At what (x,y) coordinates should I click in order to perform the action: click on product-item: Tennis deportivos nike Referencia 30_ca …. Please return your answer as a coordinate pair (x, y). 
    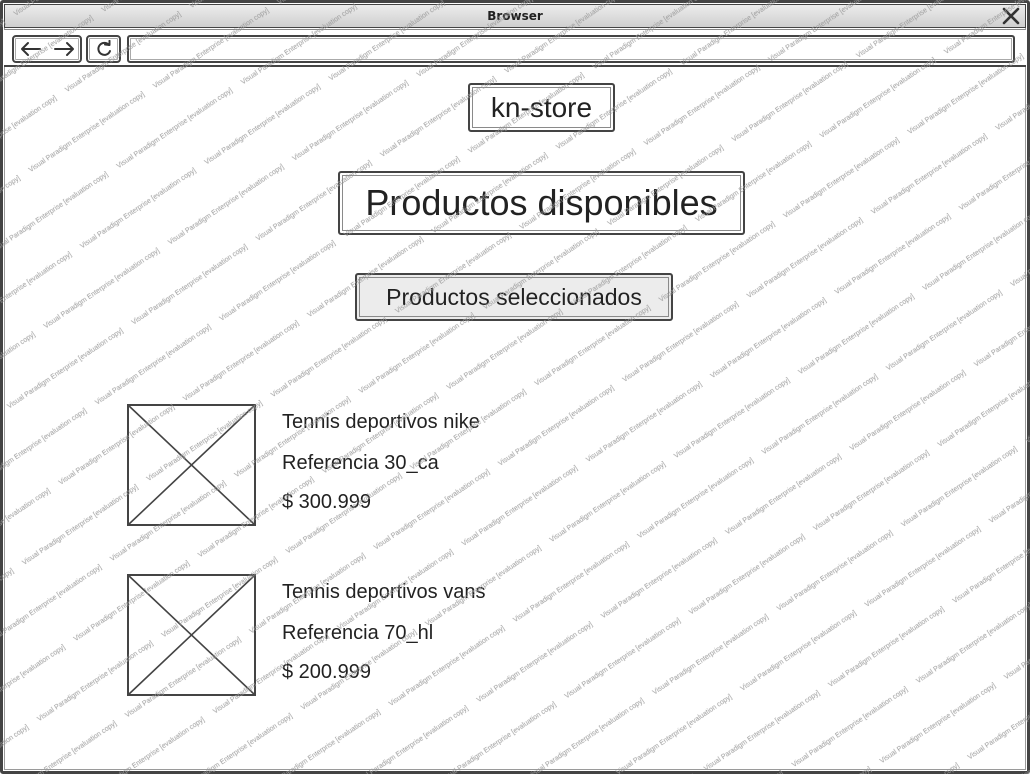
    Looking at the image, I should click on (327, 465).